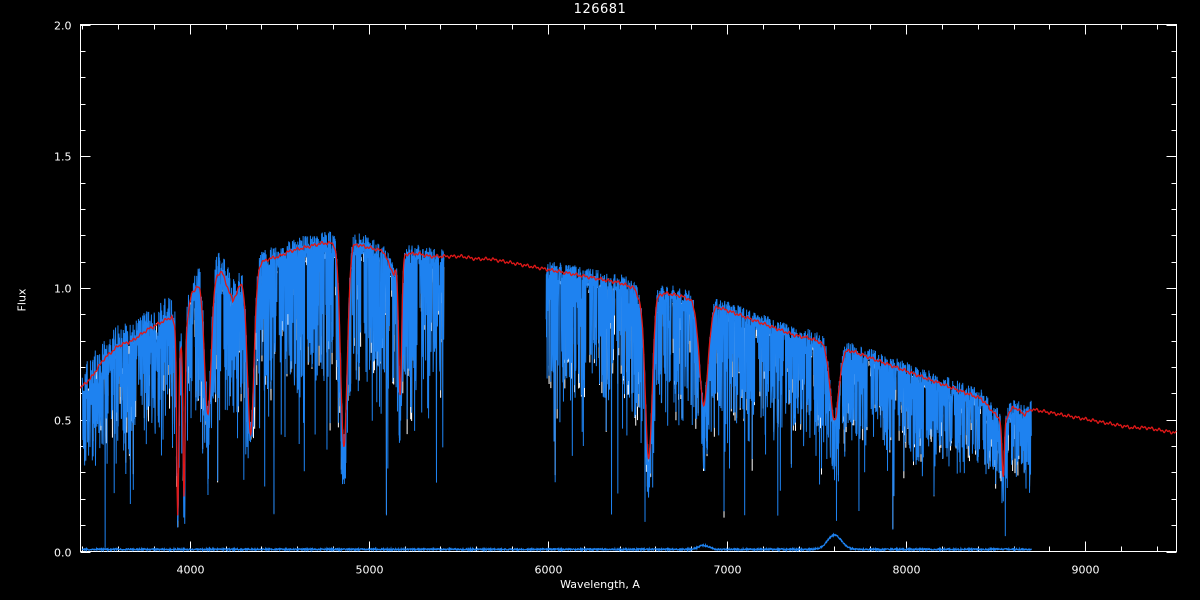  I want to click on svg-text: 2.0, so click(63, 26).